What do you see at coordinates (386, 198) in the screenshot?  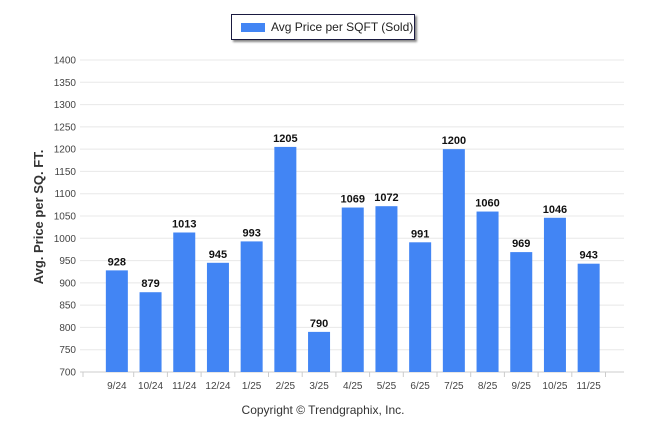 I see `bar-value-label: 1072` at bounding box center [386, 198].